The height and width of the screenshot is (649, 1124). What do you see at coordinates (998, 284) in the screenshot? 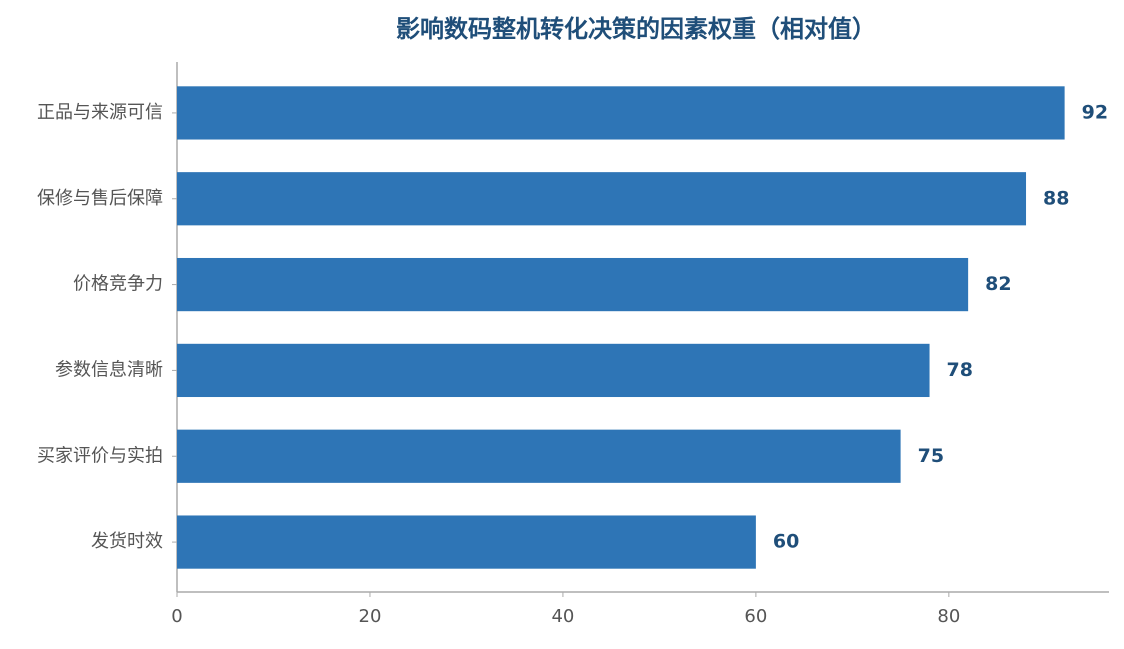
I see `value-label: 82` at bounding box center [998, 284].